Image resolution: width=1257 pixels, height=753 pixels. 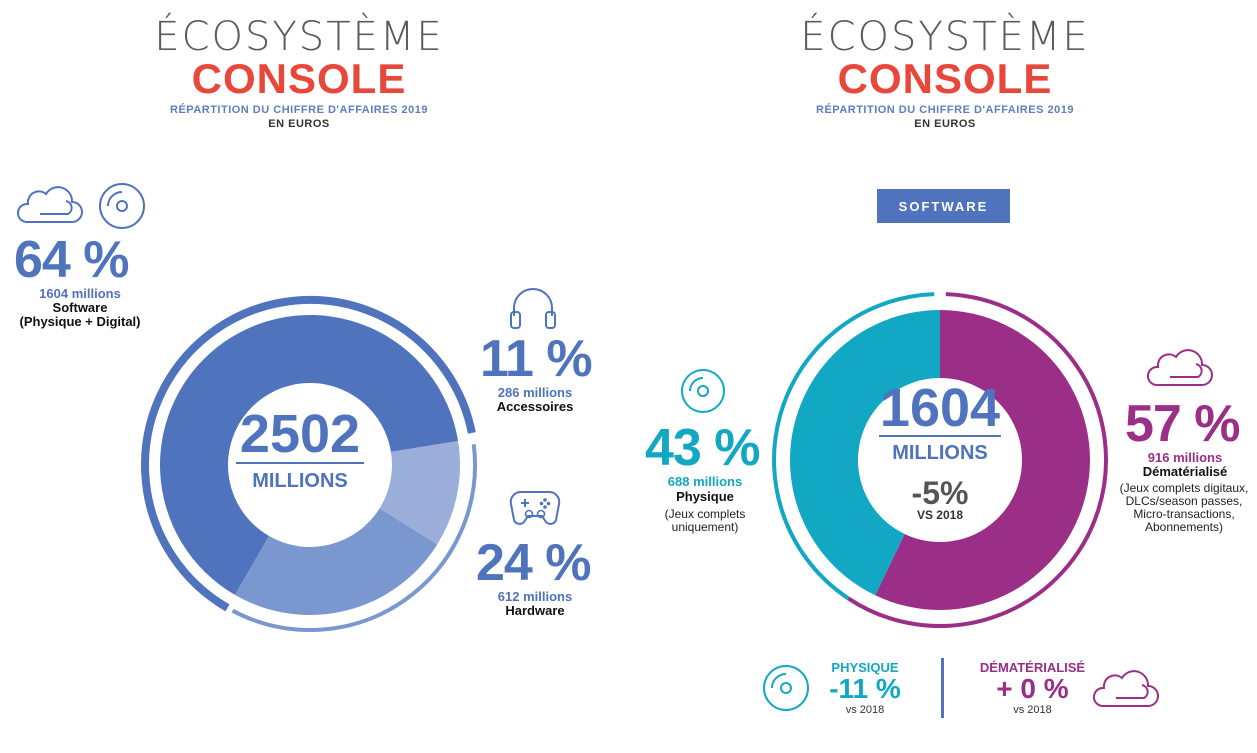 I want to click on bottom-divider, so click(x=942, y=688).